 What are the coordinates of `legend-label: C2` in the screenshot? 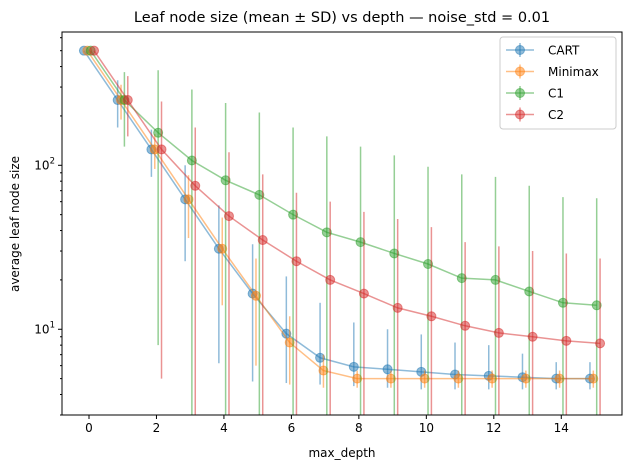 It's located at (556, 115).